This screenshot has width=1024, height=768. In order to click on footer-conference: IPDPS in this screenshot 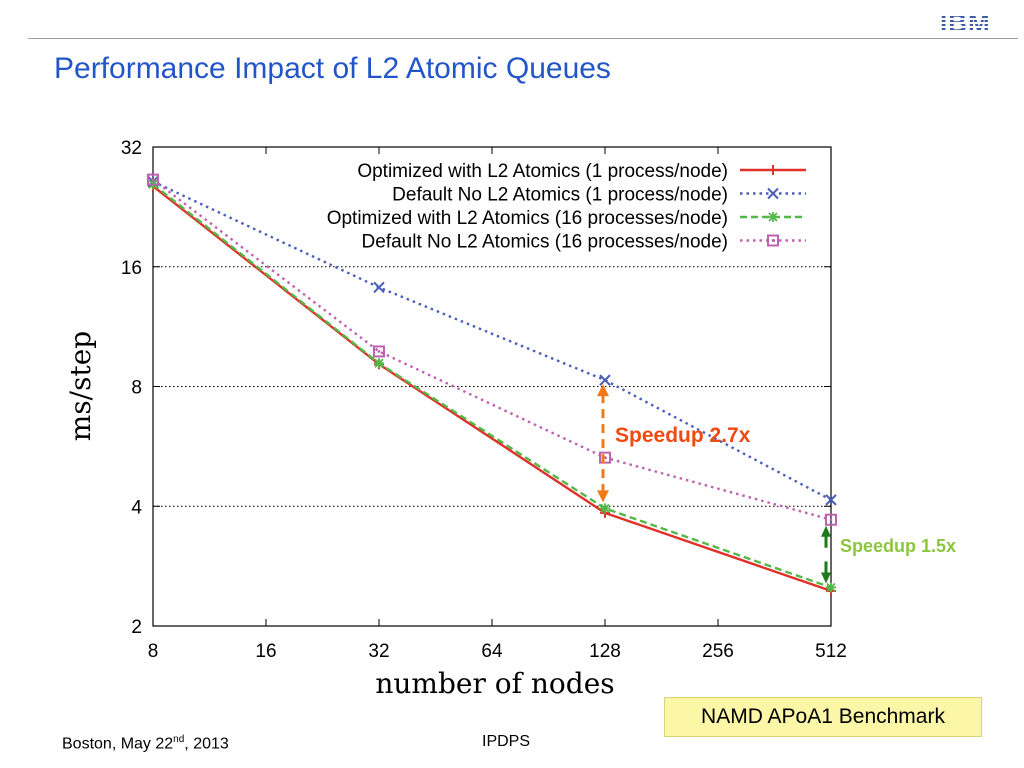, I will do `click(506, 741)`.